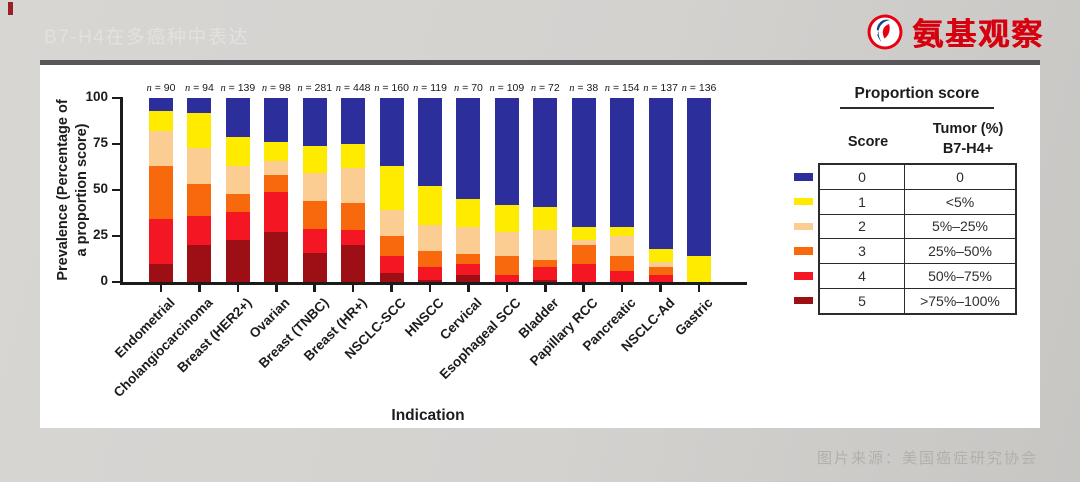 This screenshot has width=1080, height=482. Describe the element at coordinates (978, 34) in the screenshot. I see `brand-logo-text: 氨基观察` at that location.